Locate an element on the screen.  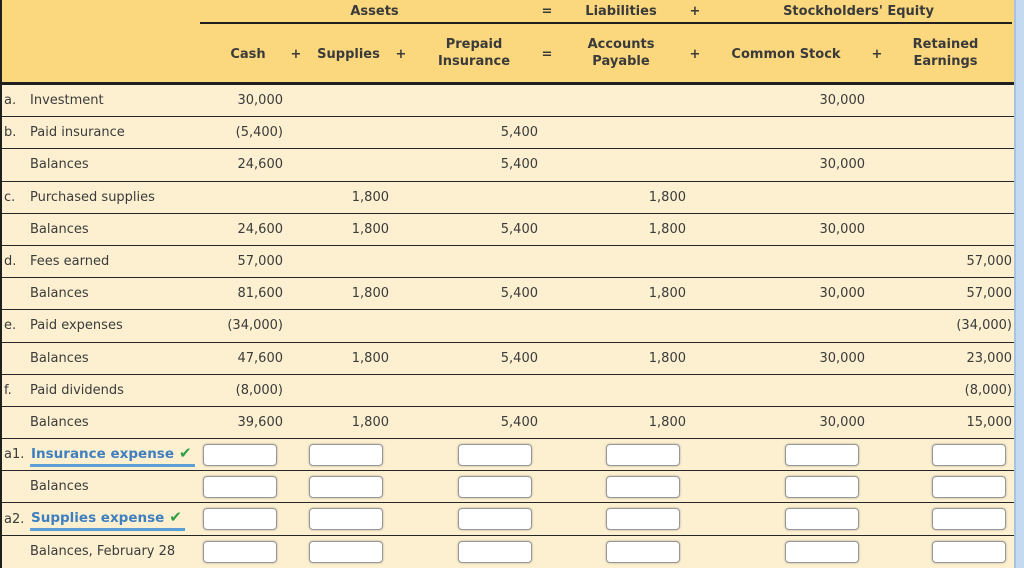
cell-ap is located at coordinates (621, 454).